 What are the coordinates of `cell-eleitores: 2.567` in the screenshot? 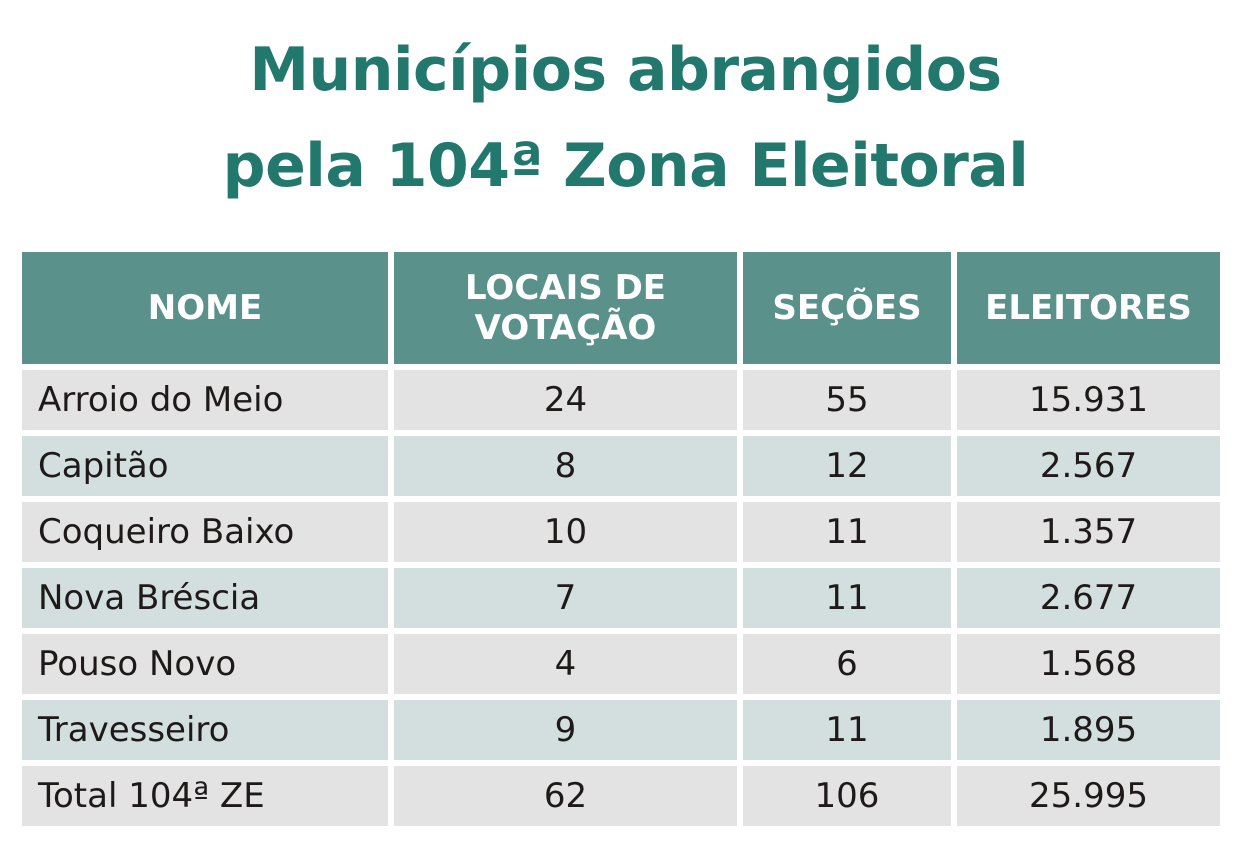 It's located at (1088, 466).